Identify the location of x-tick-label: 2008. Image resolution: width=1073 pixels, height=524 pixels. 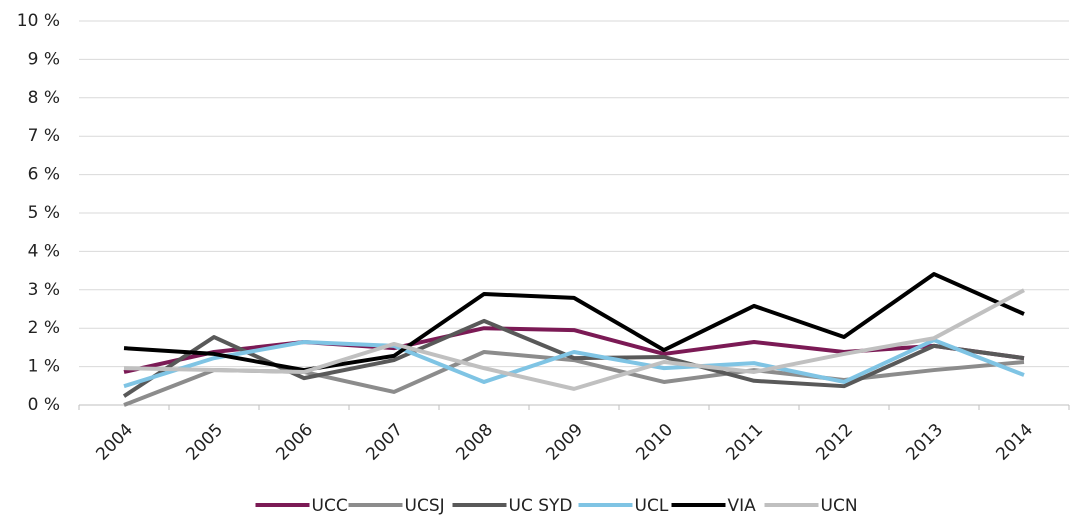
(474, 442).